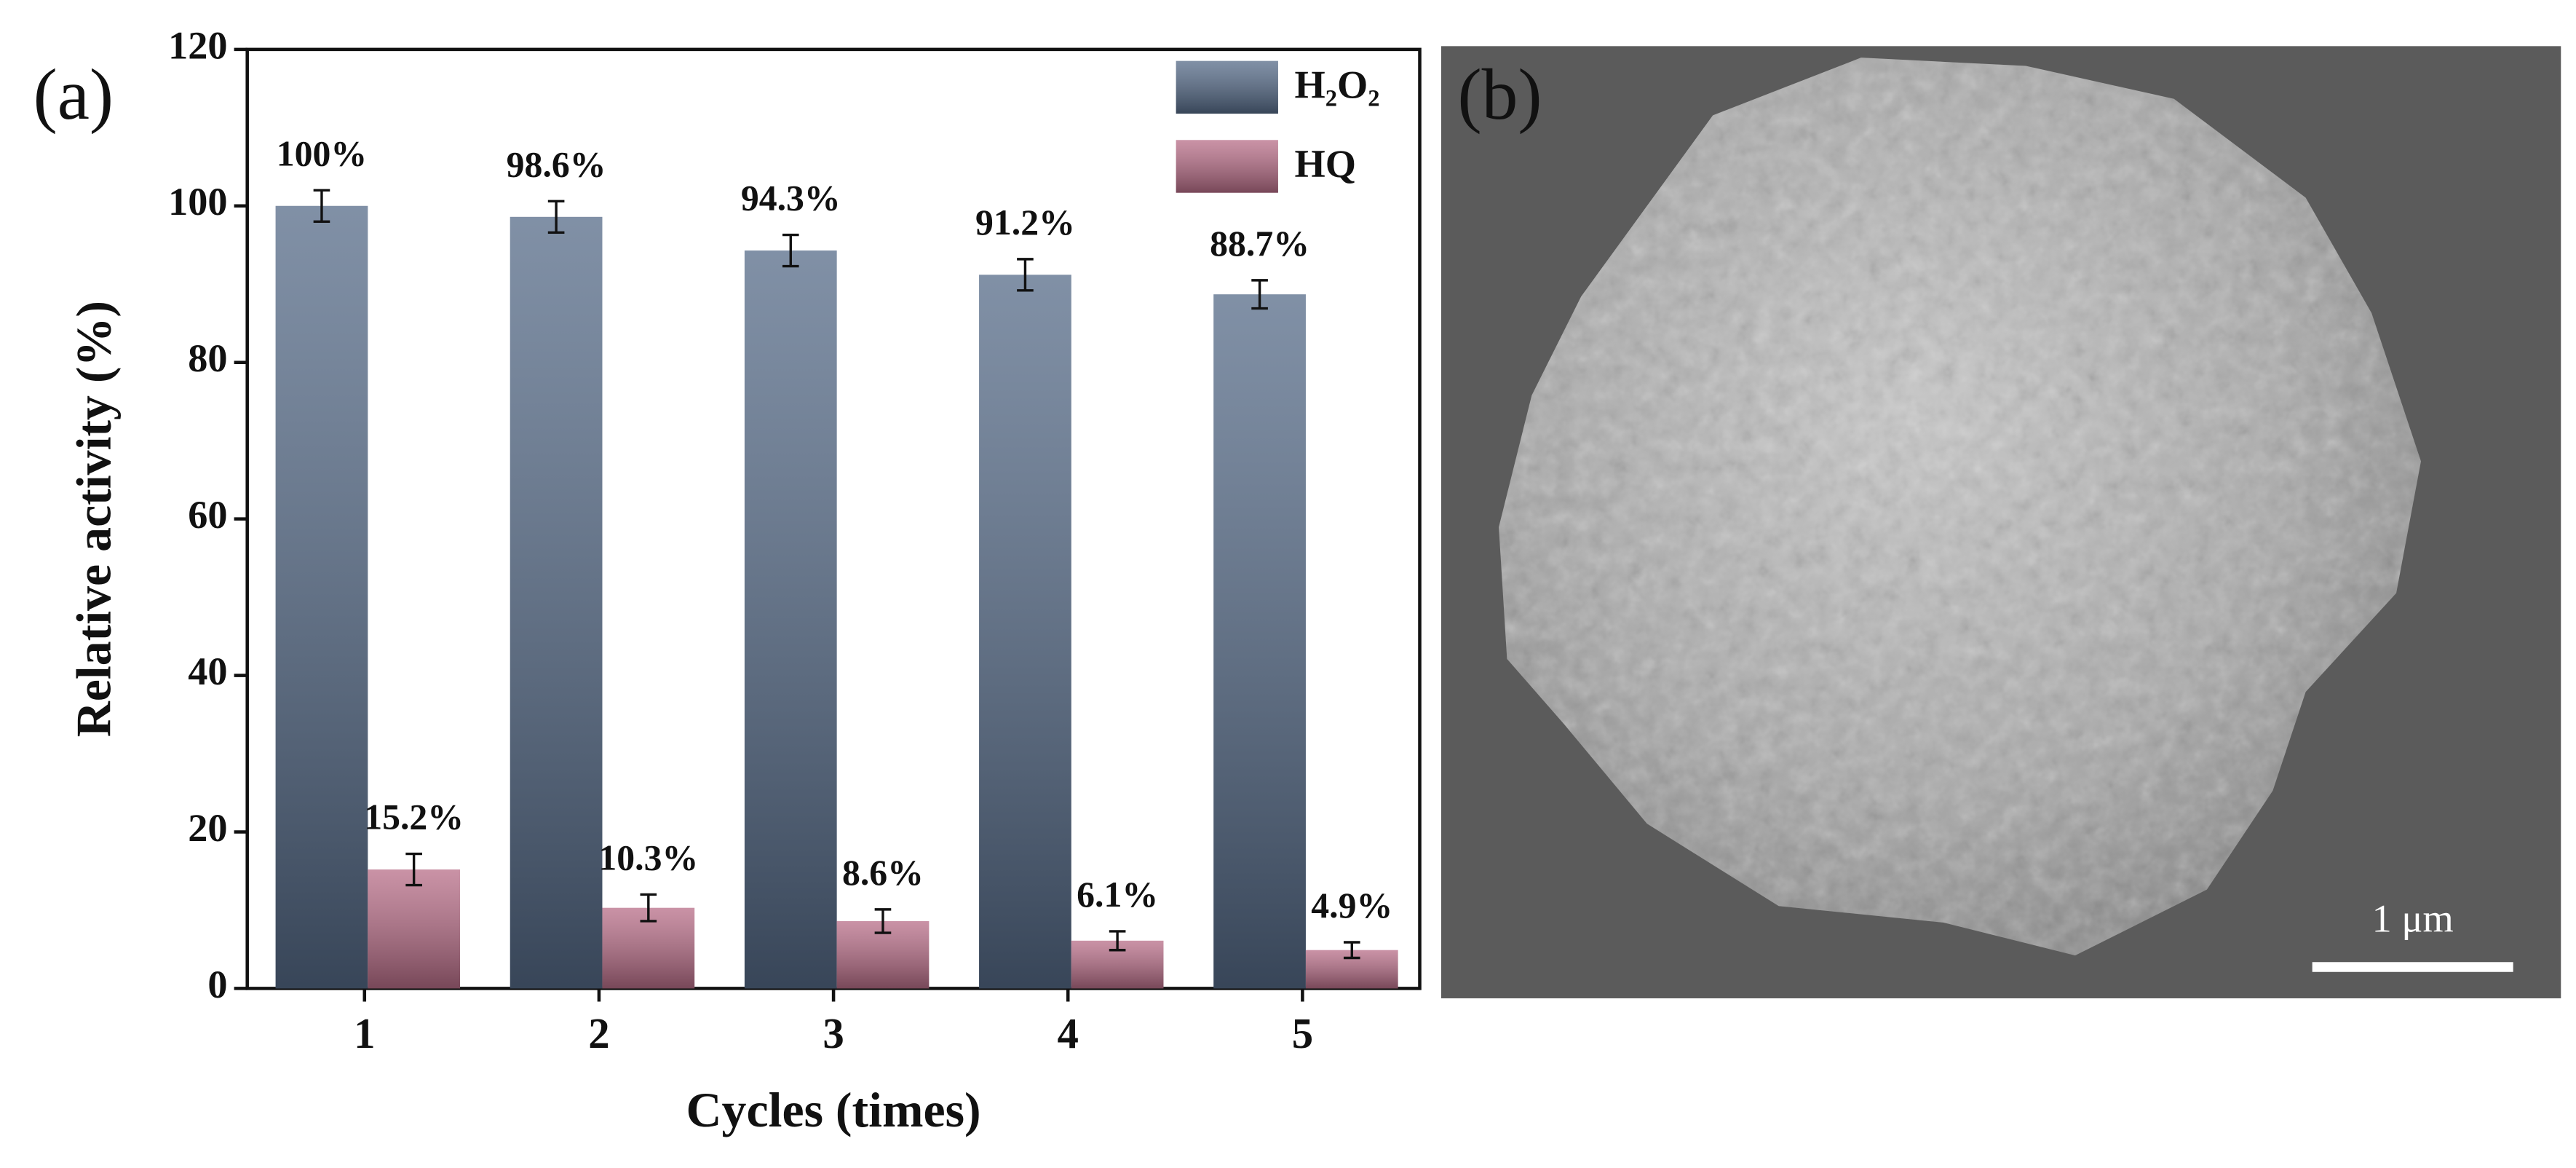 This screenshot has height=1168, width=2576. I want to click on value-label: 8.6%, so click(883, 873).